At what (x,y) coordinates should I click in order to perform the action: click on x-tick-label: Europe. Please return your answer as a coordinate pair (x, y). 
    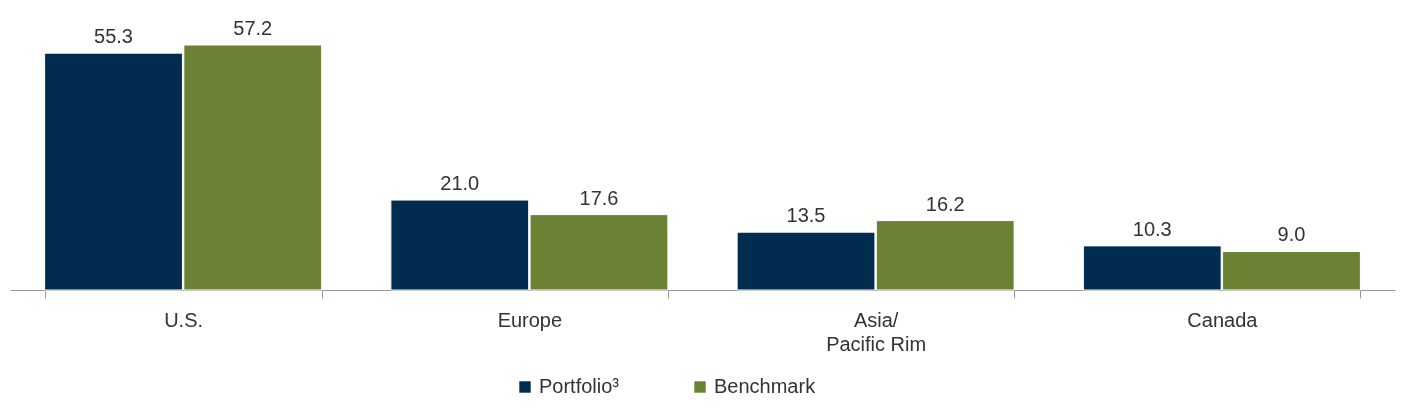
    Looking at the image, I should click on (530, 319).